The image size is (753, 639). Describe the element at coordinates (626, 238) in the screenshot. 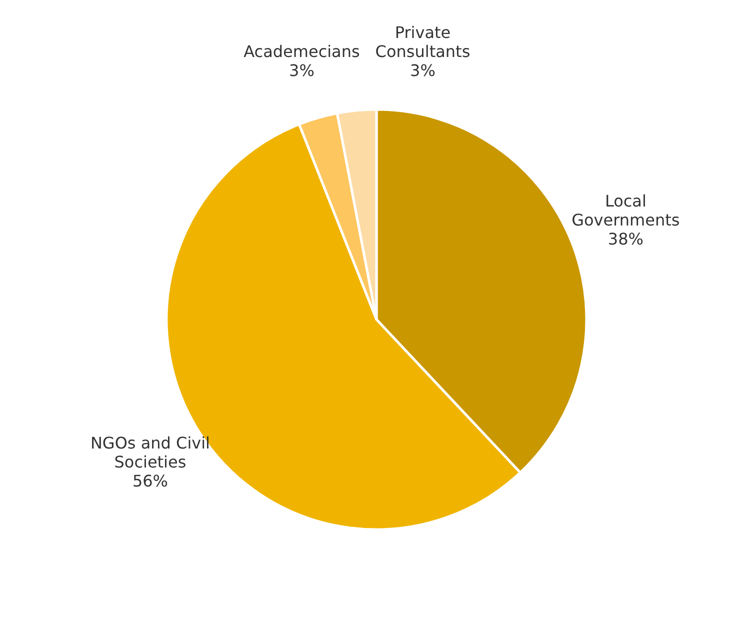

I see `data-label: 38%` at that location.